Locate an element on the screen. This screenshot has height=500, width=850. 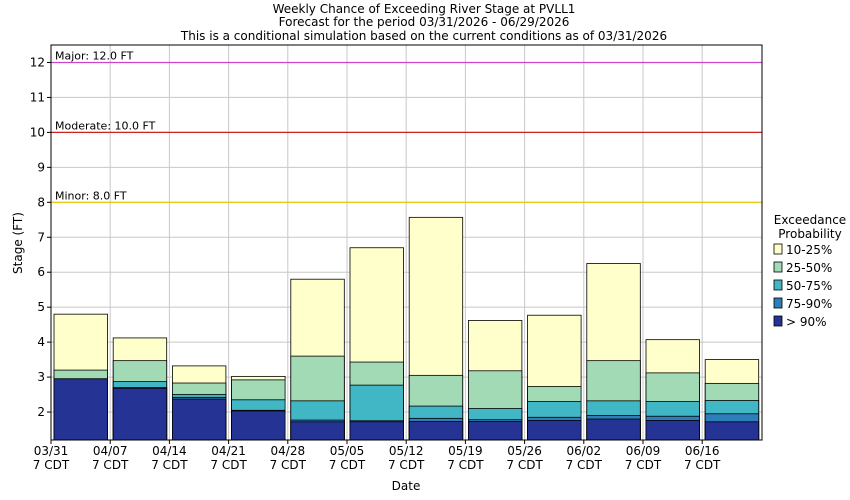
x-tick-date: 06/02 is located at coordinates (584, 451).